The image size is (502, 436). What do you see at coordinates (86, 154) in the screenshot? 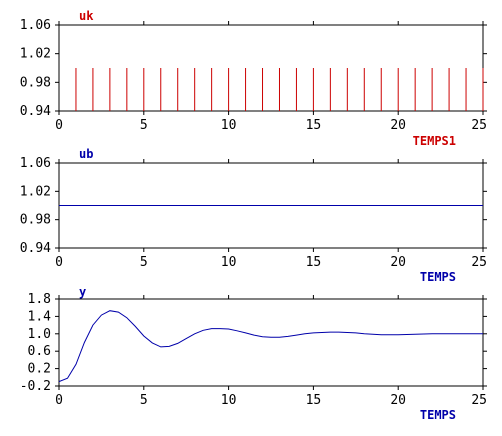
I see `chart-title: ub` at bounding box center [86, 154].